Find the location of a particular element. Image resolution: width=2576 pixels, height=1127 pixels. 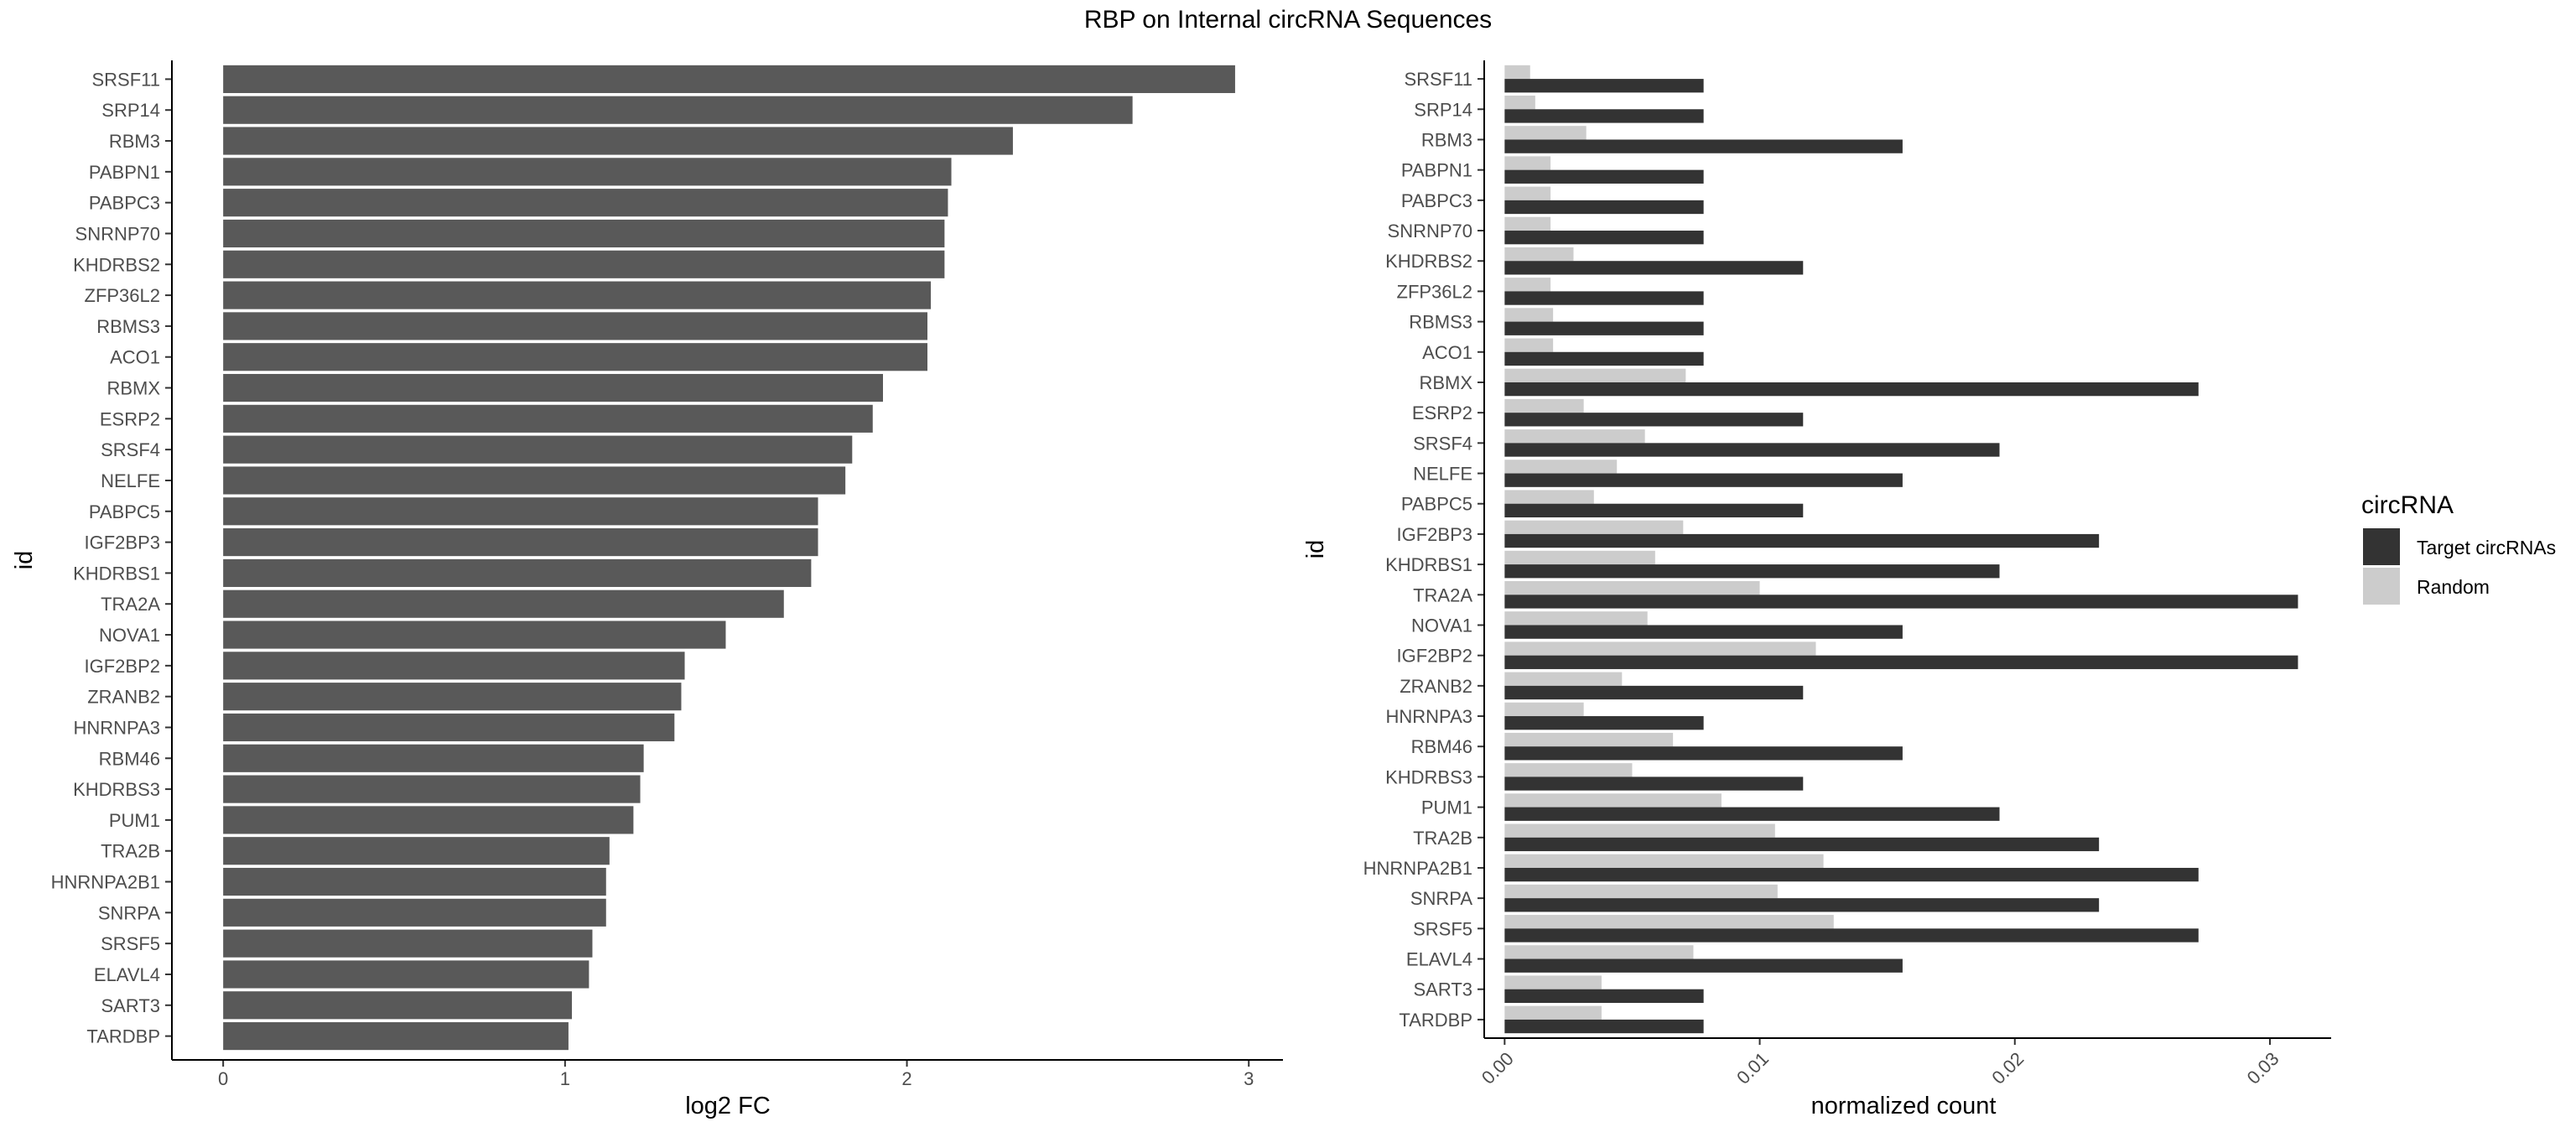

bar-target-pabpc5 is located at coordinates (1654, 510).